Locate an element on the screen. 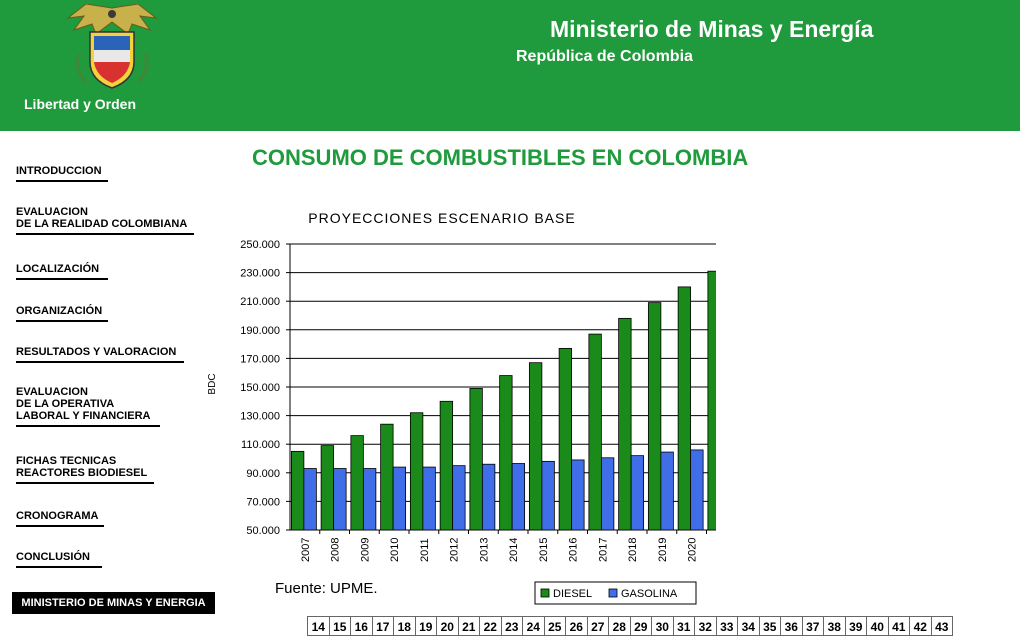  page-link-41: 41 is located at coordinates (898, 626).